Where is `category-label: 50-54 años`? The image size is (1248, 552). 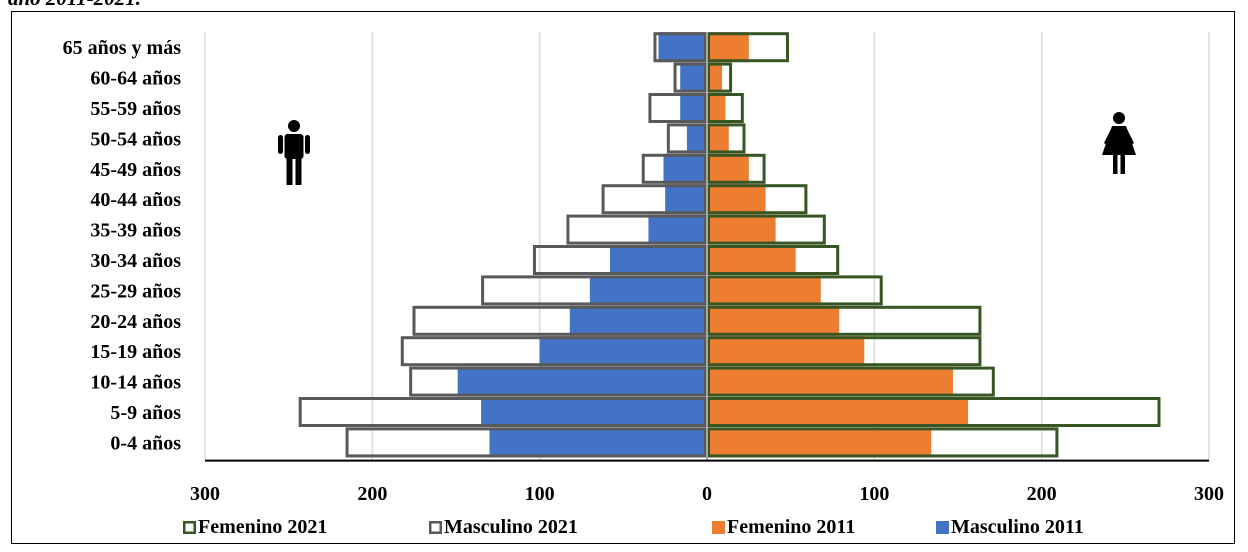 category-label: 50-54 años is located at coordinates (135, 139).